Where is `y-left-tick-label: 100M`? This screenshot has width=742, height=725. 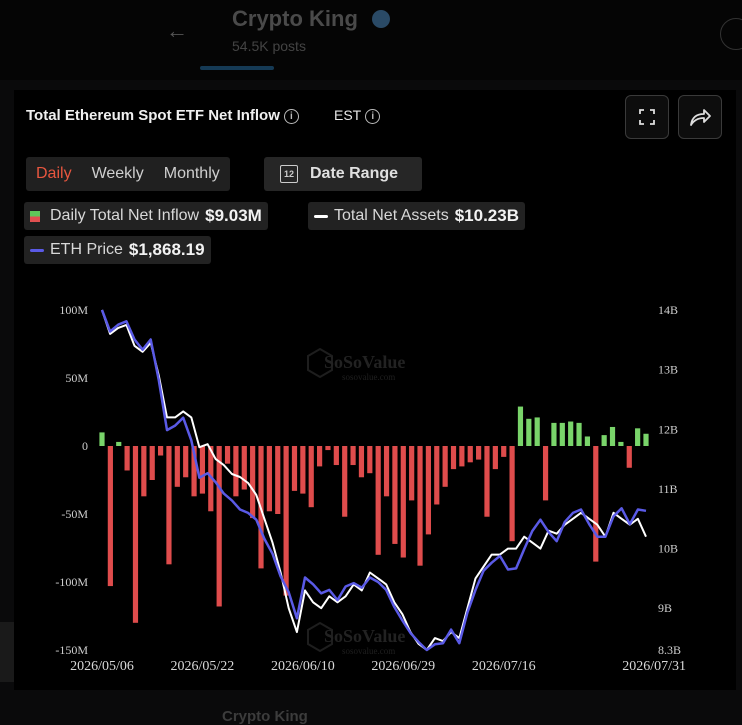 y-left-tick-label: 100M is located at coordinates (73, 310).